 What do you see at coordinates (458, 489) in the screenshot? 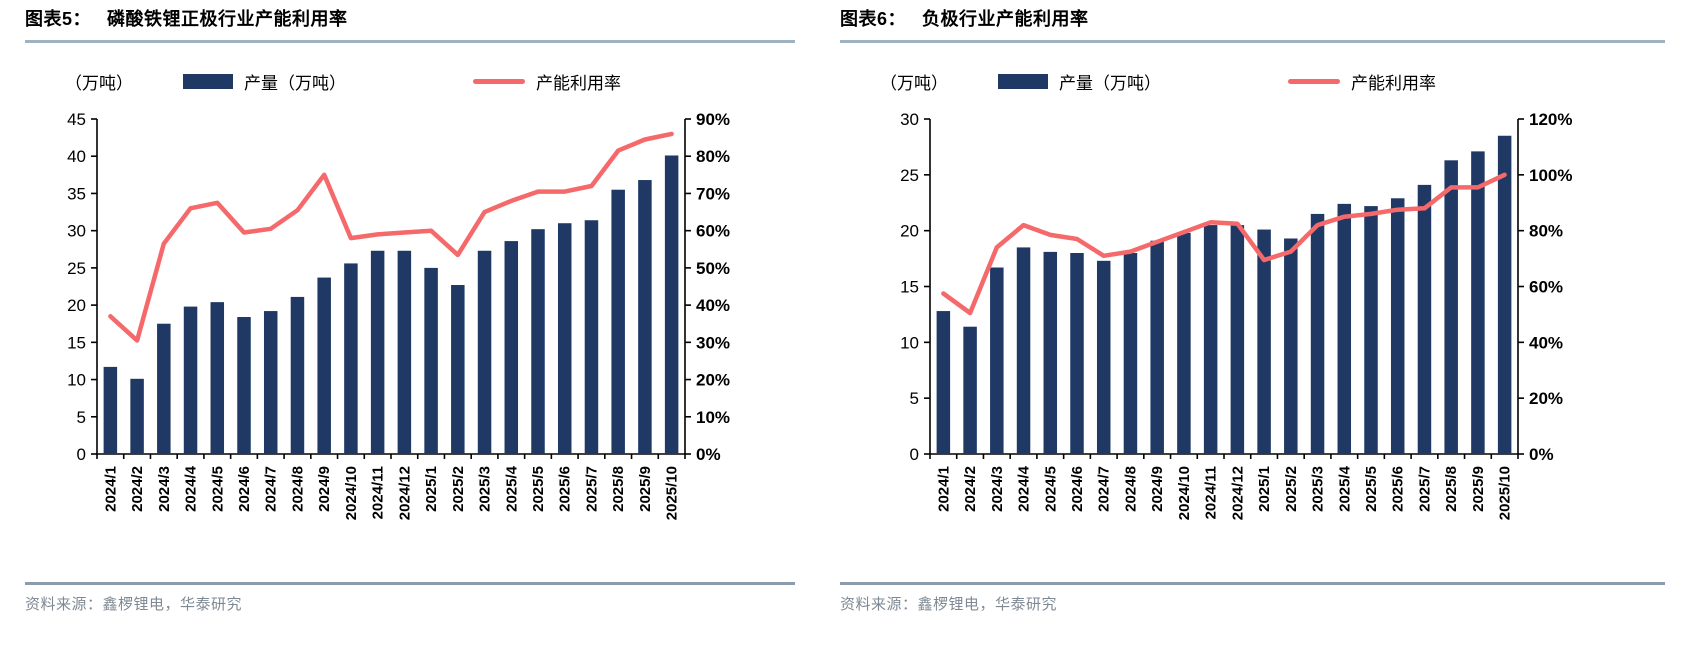
I see `x-axis-category-label: 2025/2` at bounding box center [458, 489].